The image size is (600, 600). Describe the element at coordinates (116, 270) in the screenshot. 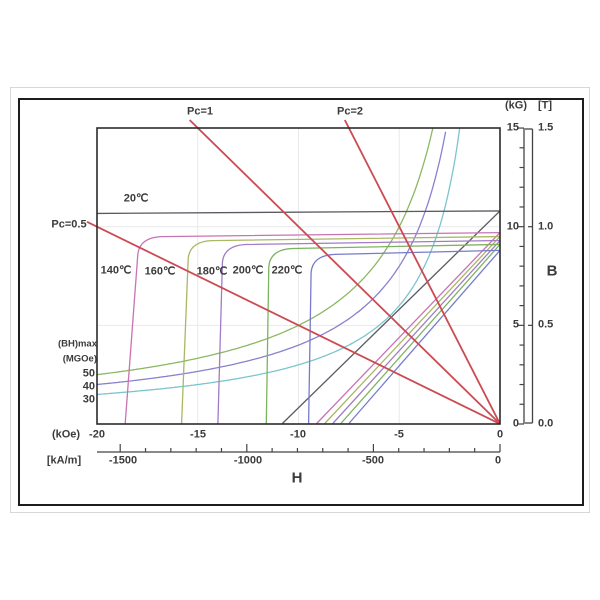

I see `temp-label-140: 140℃` at that location.